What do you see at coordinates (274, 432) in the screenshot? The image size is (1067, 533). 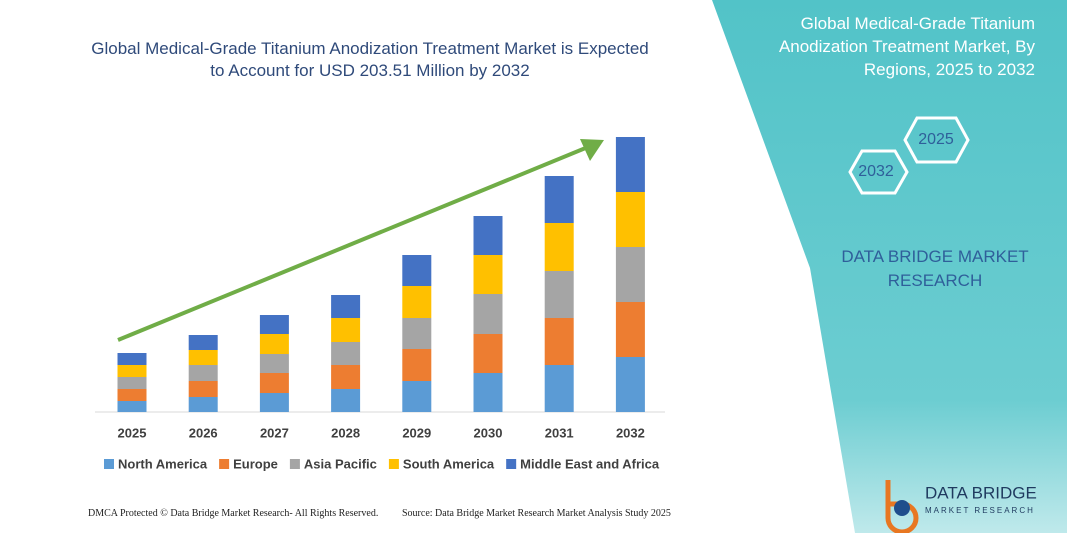 I see `x-tick-label: 2027` at bounding box center [274, 432].